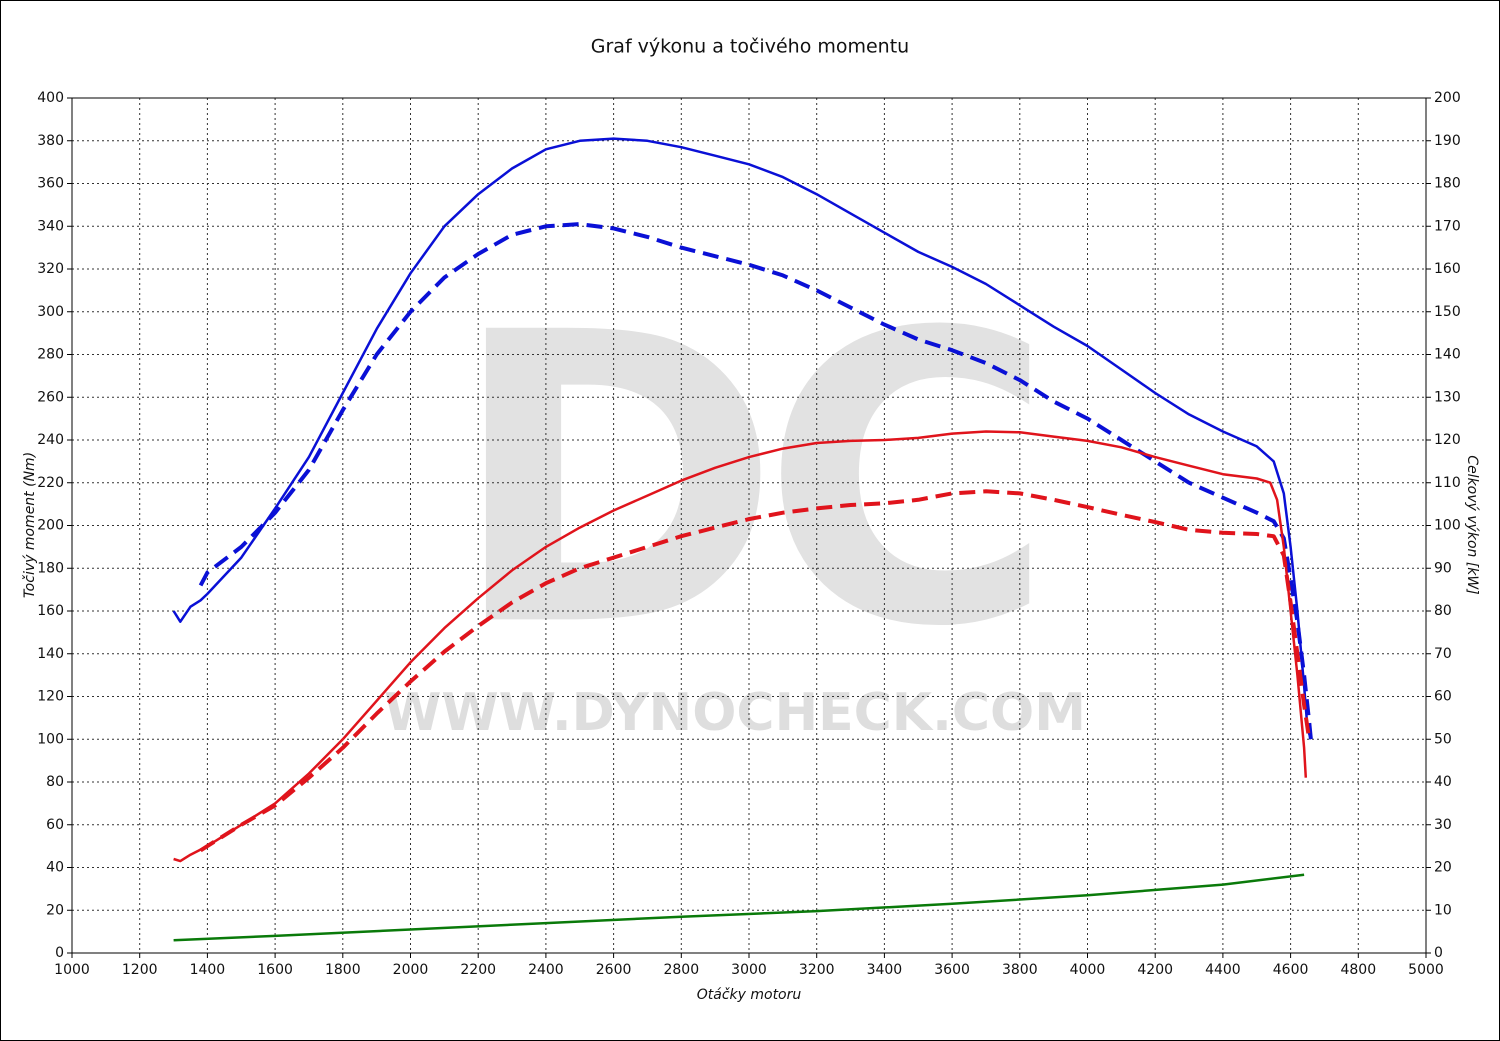 This screenshot has height=1041, width=1500. Describe the element at coordinates (50, 483) in the screenshot. I see `y-tick-label: 220` at that location.